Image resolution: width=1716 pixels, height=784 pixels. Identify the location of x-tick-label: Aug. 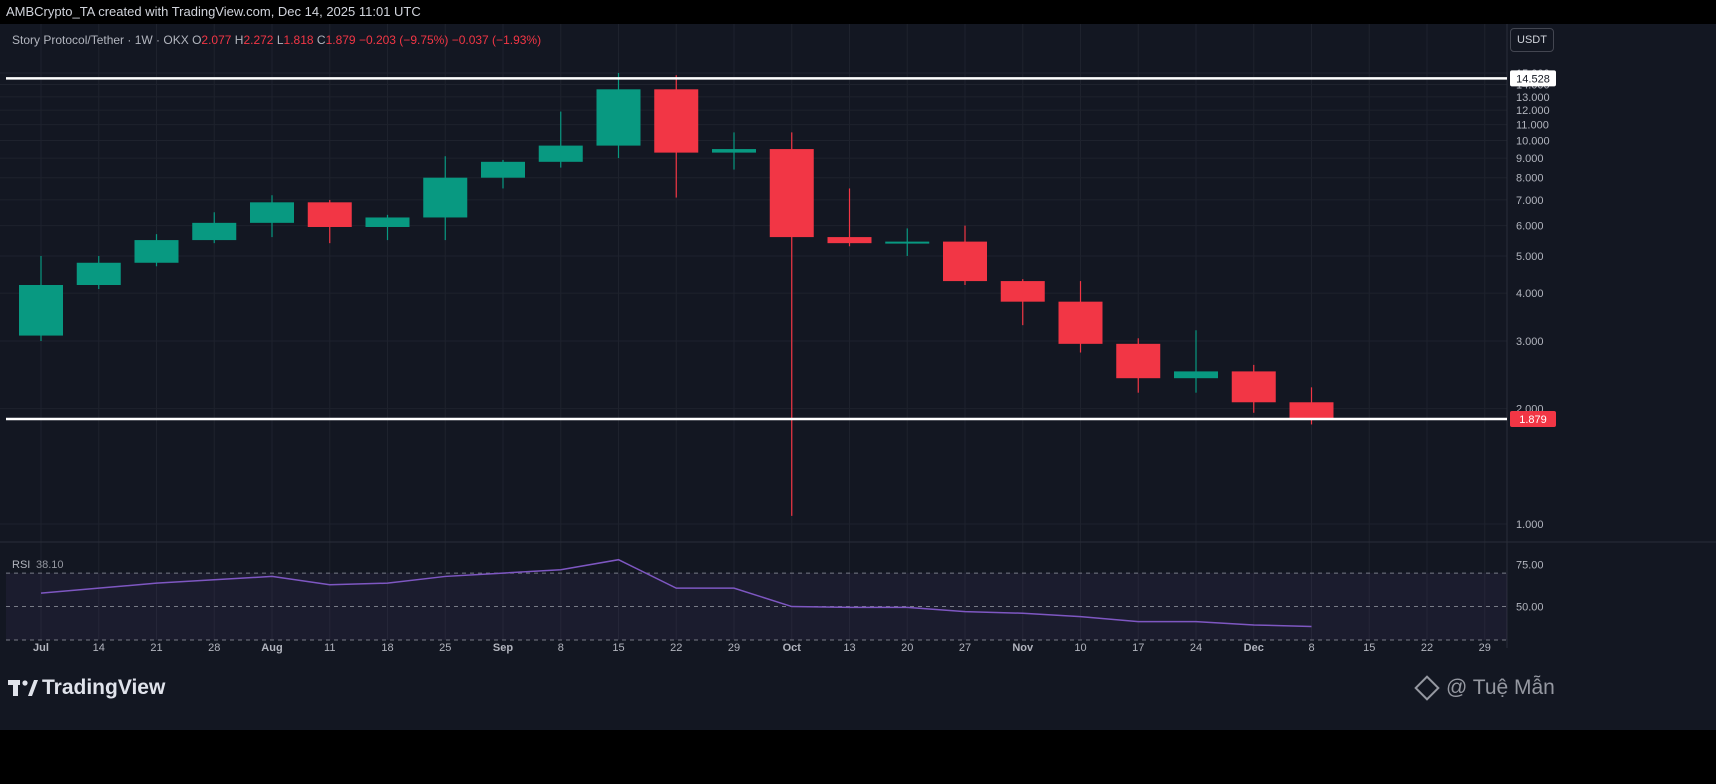
(271, 648).